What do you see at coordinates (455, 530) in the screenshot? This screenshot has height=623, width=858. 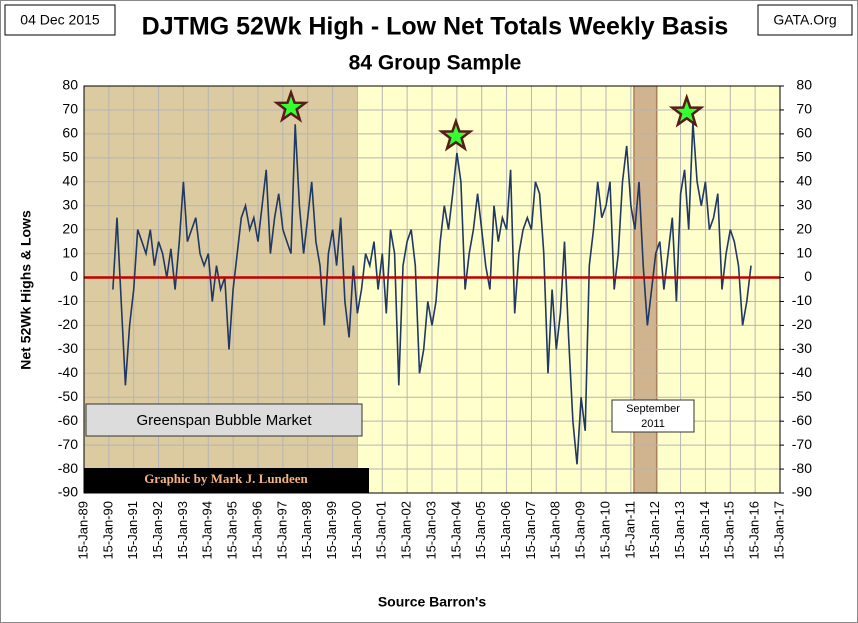 I see `x-tick-label: 15-Jan-04` at bounding box center [455, 530].